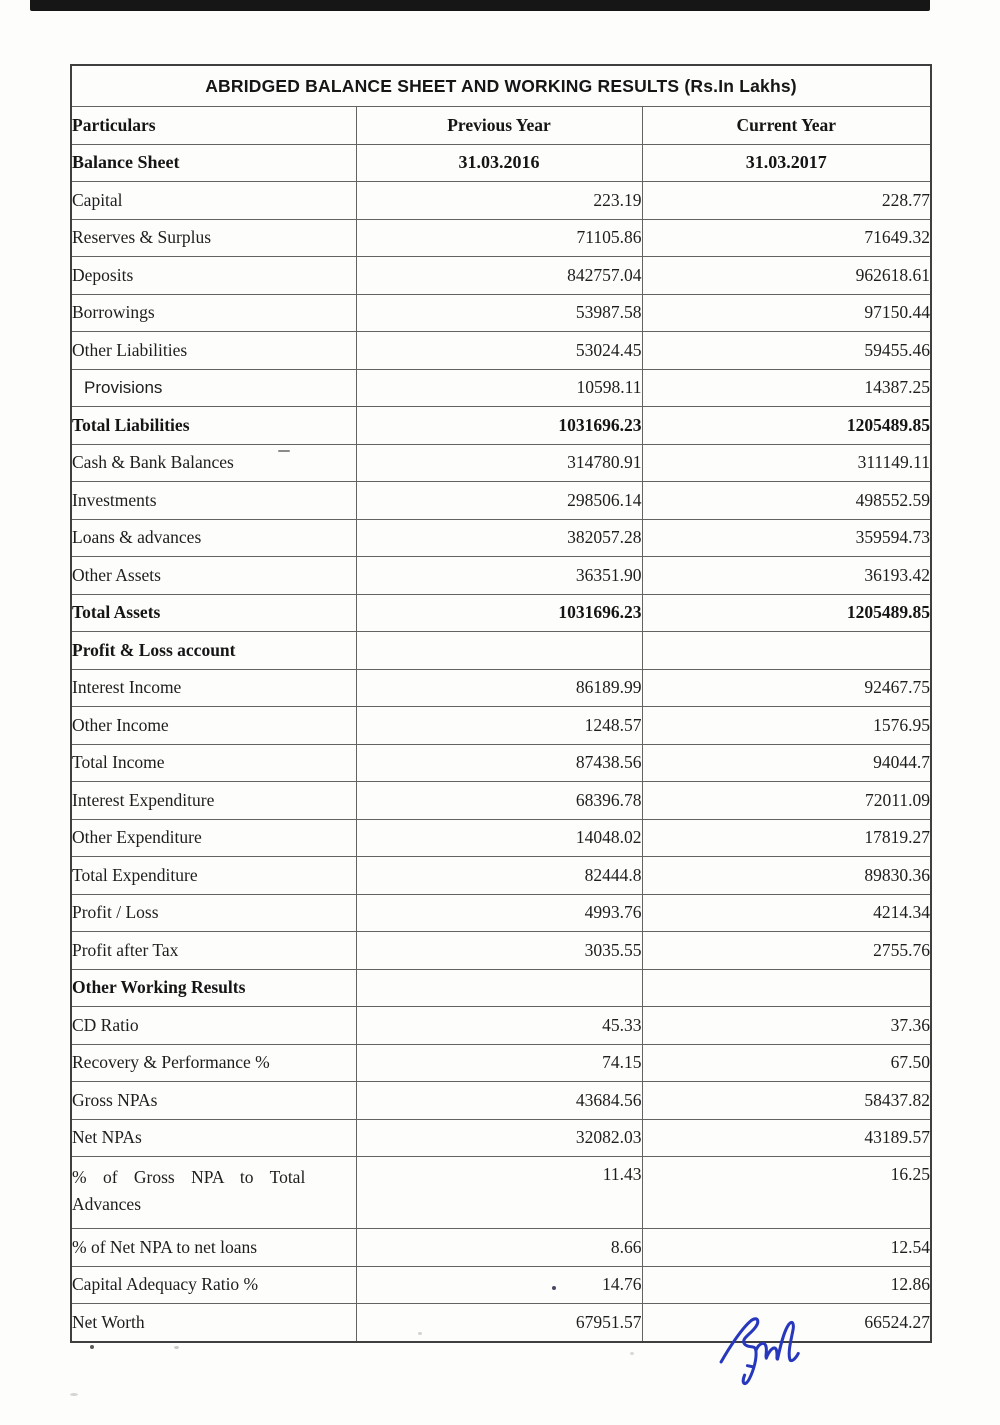 The height and width of the screenshot is (1425, 1000). I want to click on table-row: Total Assets 1031696.23 1205489.85, so click(501, 612).